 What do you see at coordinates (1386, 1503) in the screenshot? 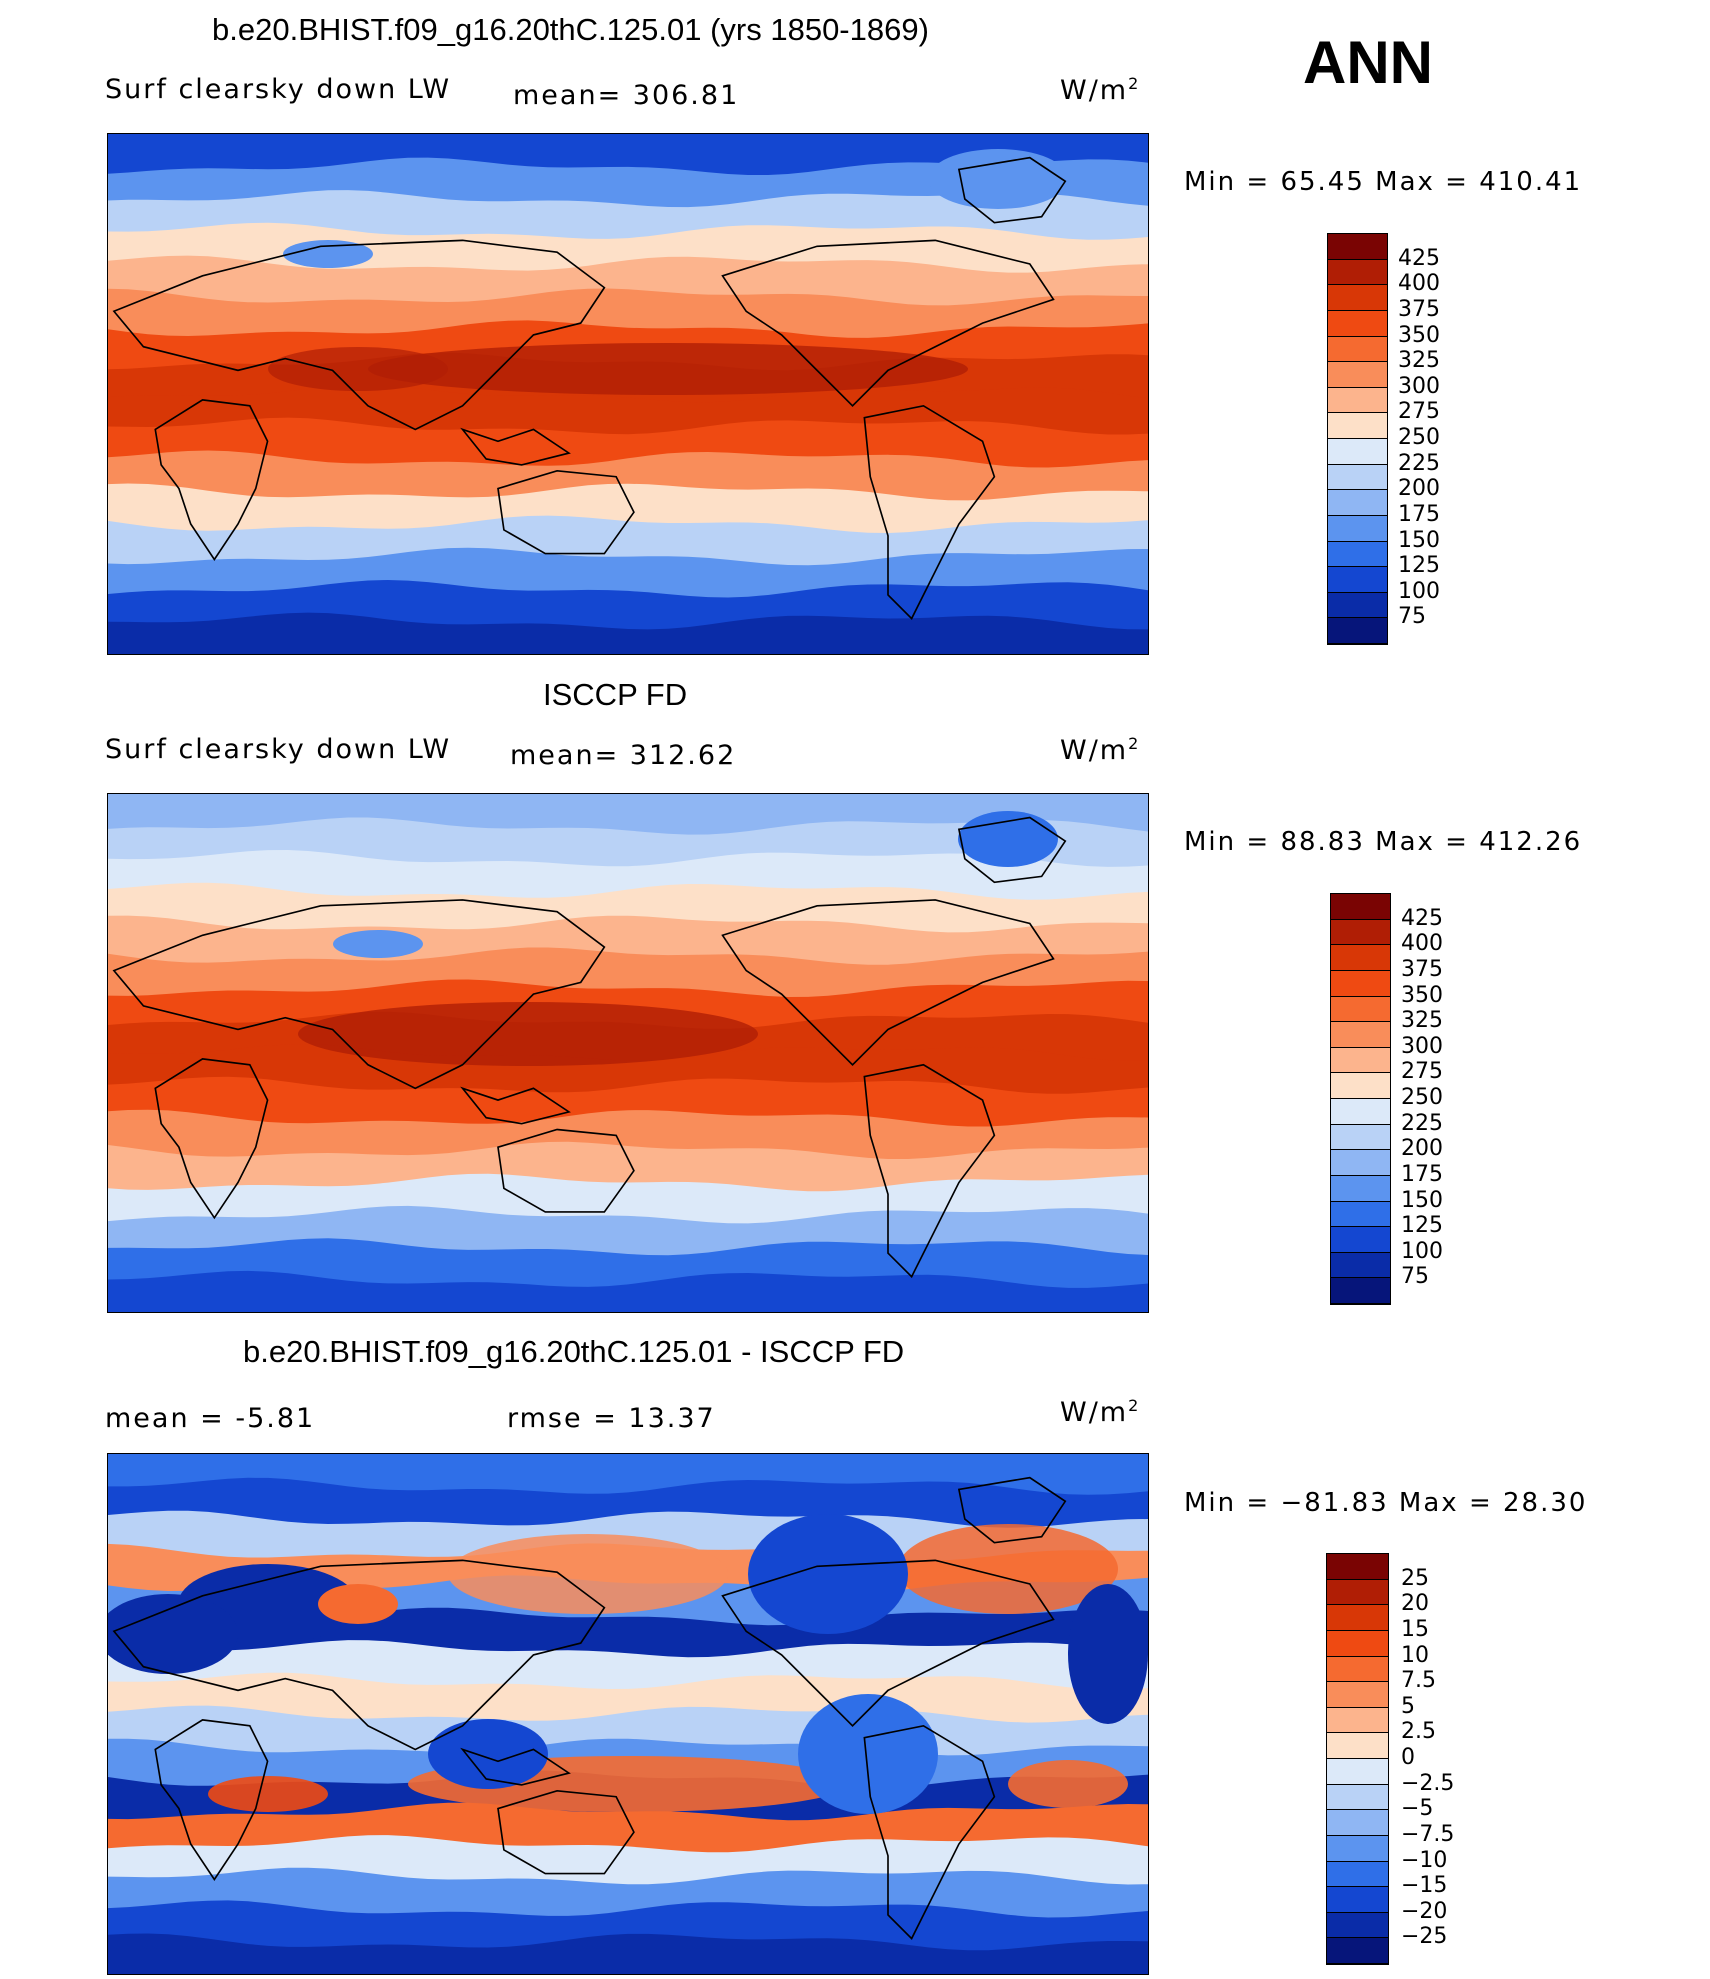
I see `panel-3-minmax: Min = −81.83 Max = 28.30` at bounding box center [1386, 1503].